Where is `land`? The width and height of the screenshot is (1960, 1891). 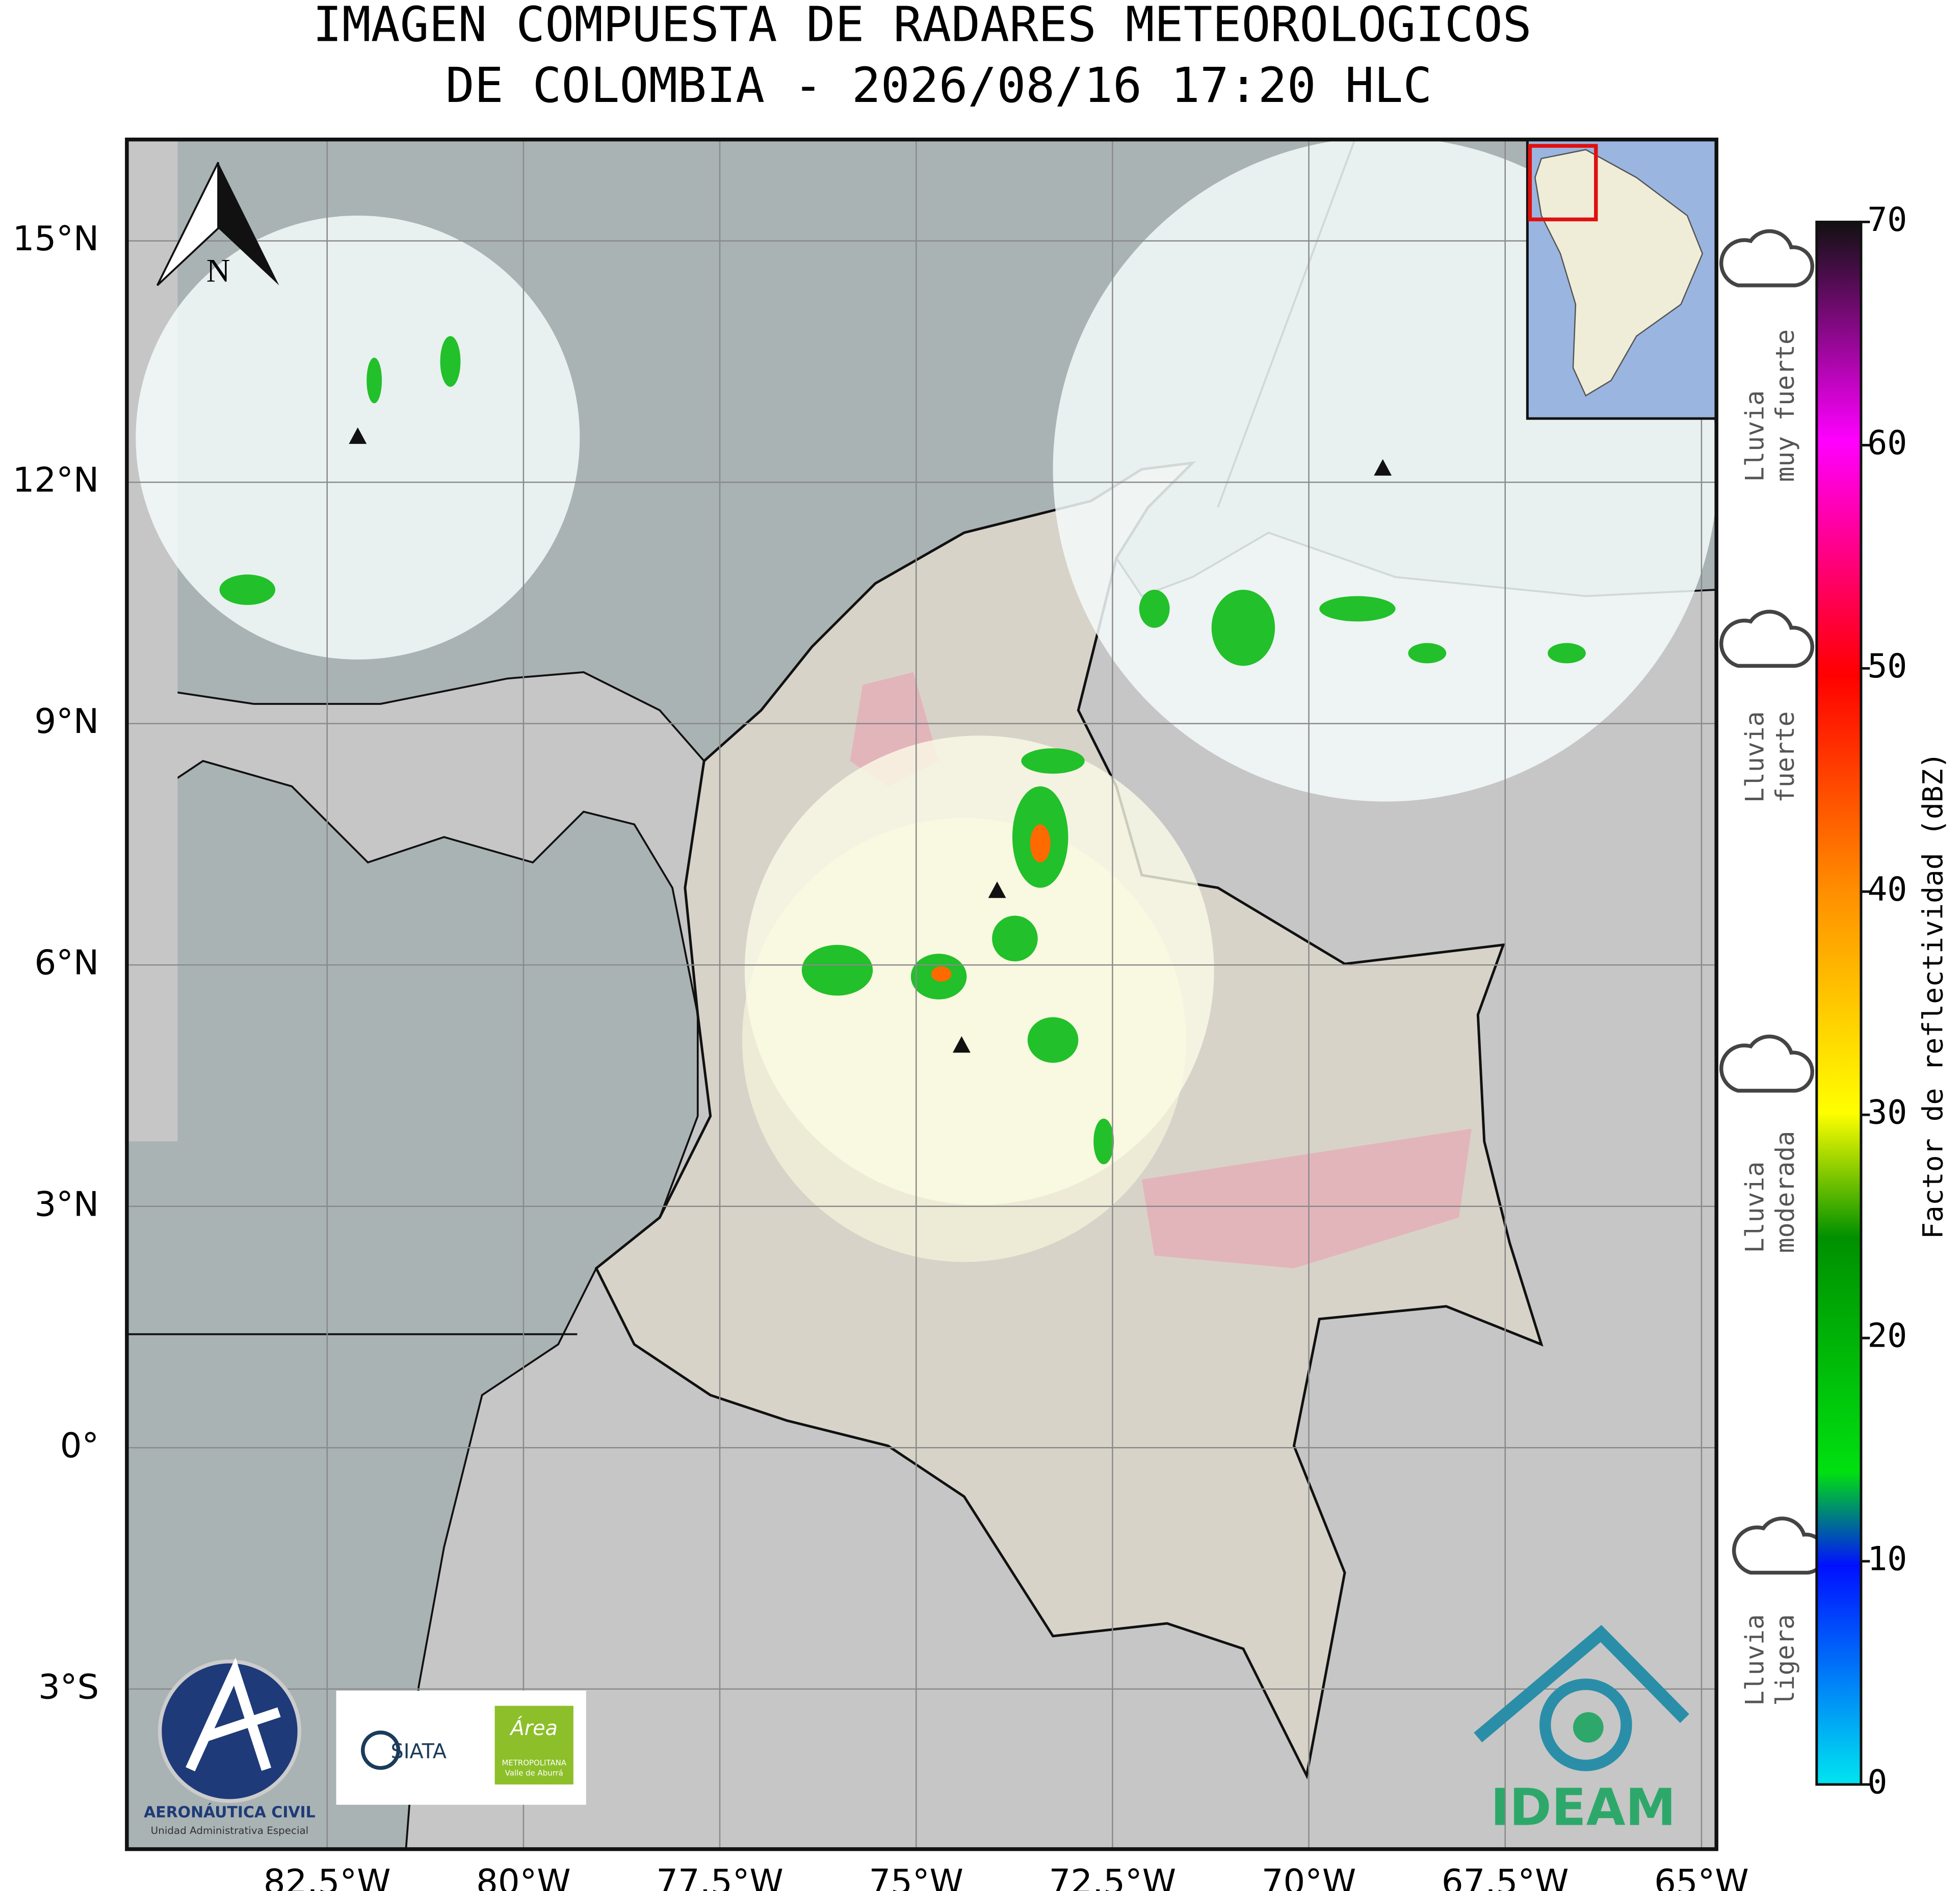 land is located at coordinates (152, 640).